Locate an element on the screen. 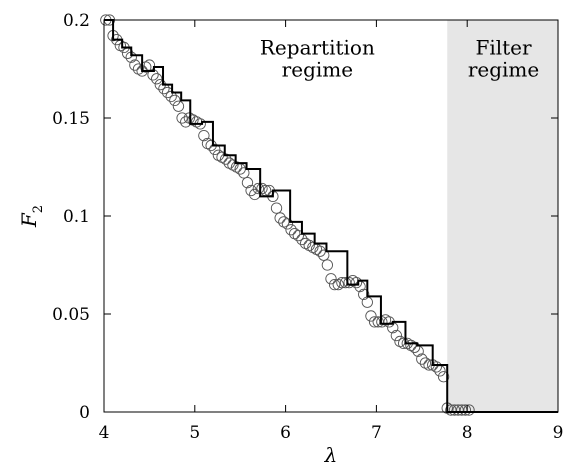 The width and height of the screenshot is (576, 470). y-axis-label: F2 is located at coordinates (31, 216).